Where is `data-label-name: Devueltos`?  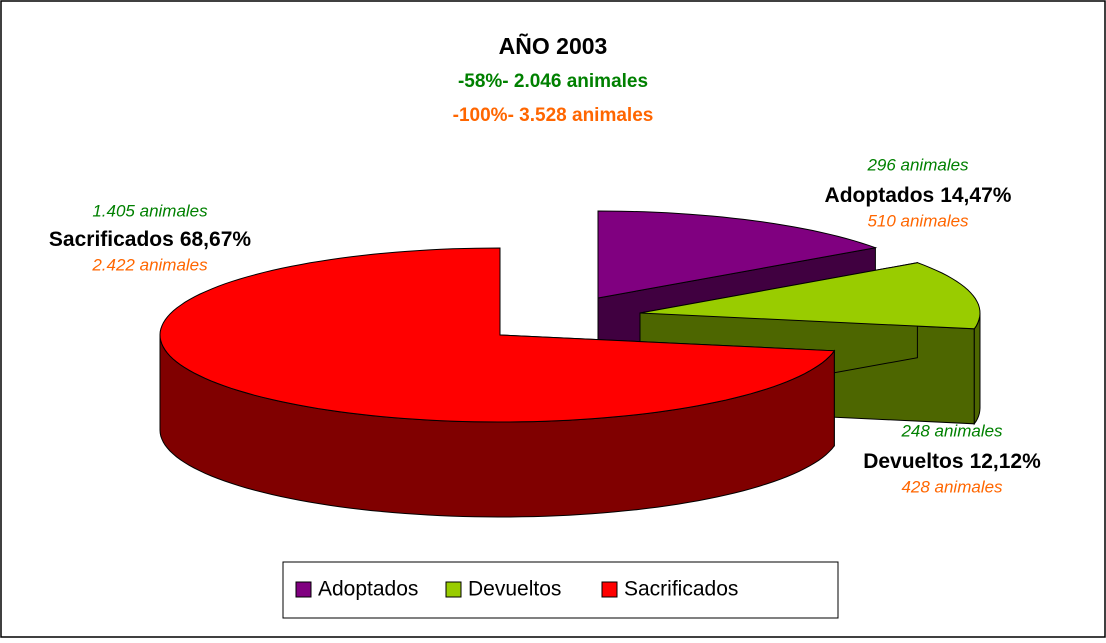
data-label-name: Devueltos is located at coordinates (913, 461).